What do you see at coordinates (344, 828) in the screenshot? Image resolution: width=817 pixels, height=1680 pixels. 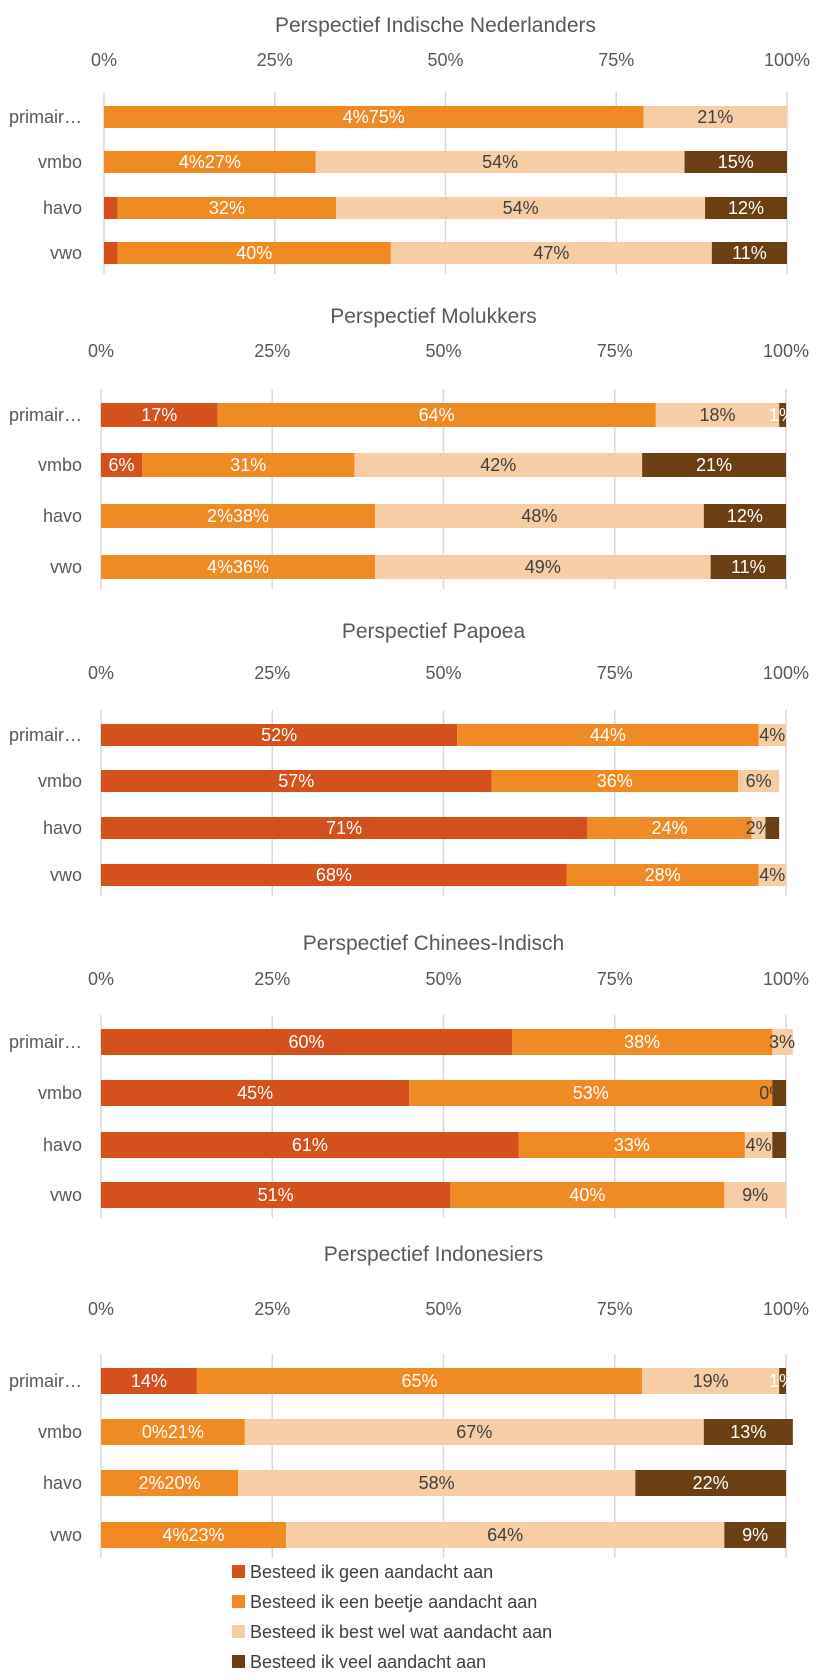 I see `data-label: 71%` at bounding box center [344, 828].